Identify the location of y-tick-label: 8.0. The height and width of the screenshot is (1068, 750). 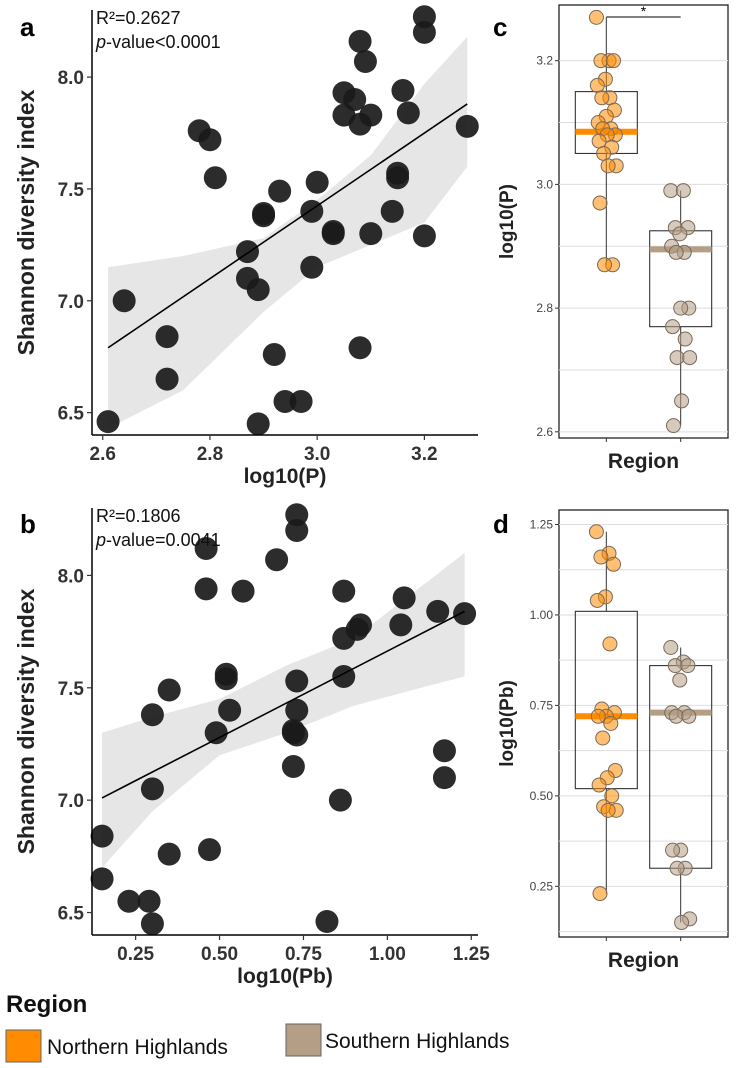
(71, 576).